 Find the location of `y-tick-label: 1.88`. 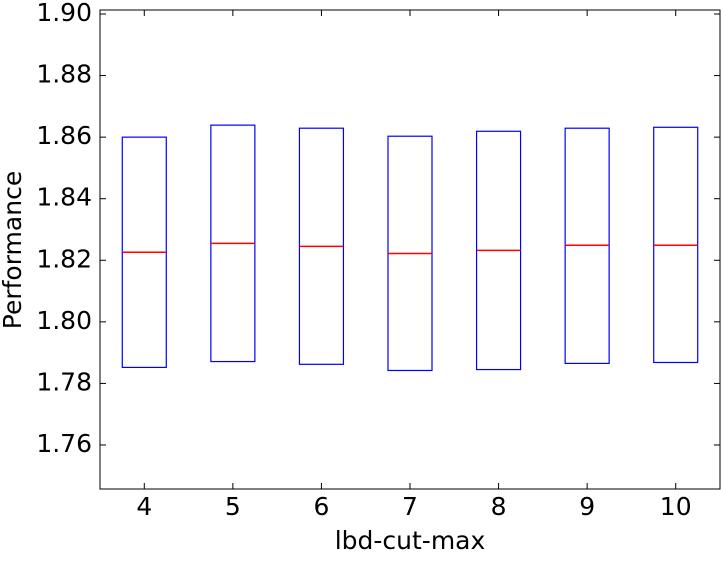

y-tick-label: 1.88 is located at coordinates (64, 74).